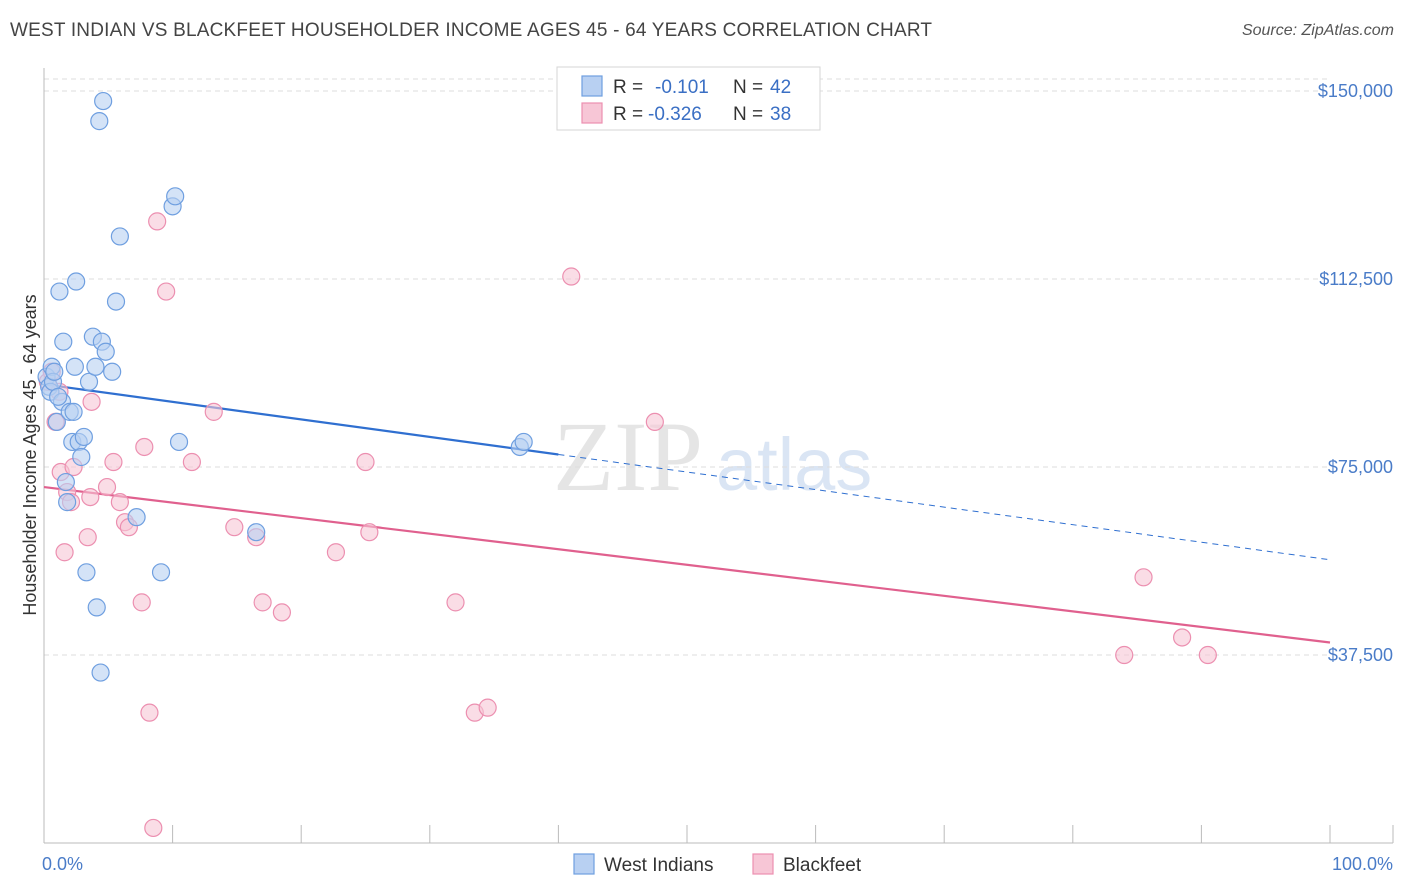  What do you see at coordinates (1360, 655) in the screenshot?
I see `y-tick-label-0: $37,500` at bounding box center [1360, 655].